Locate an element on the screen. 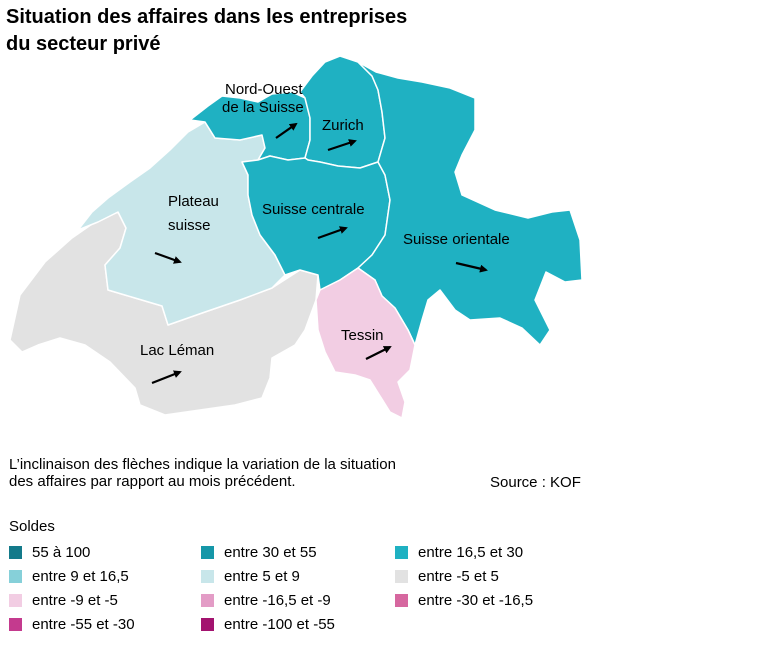 The width and height of the screenshot is (782, 652). legend-item: entre 9 et 16,5 is located at coordinates (69, 576).